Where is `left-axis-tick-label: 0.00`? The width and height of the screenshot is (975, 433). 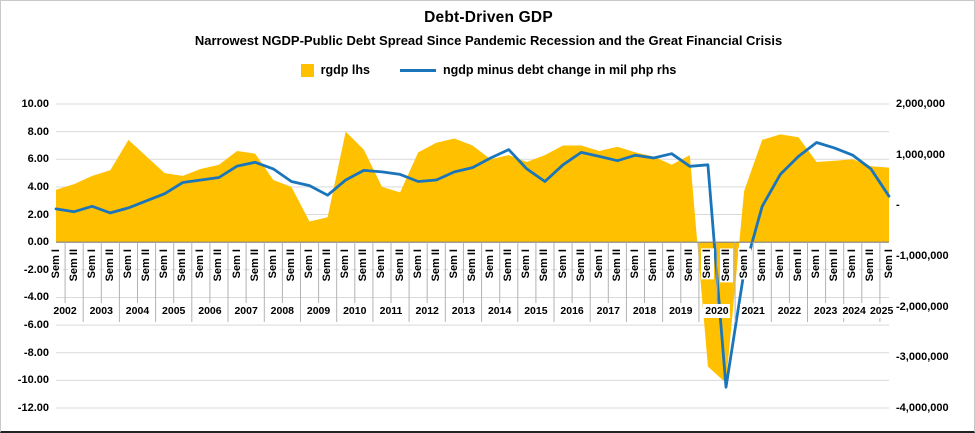 left-axis-tick-label: 0.00 is located at coordinates (38, 242).